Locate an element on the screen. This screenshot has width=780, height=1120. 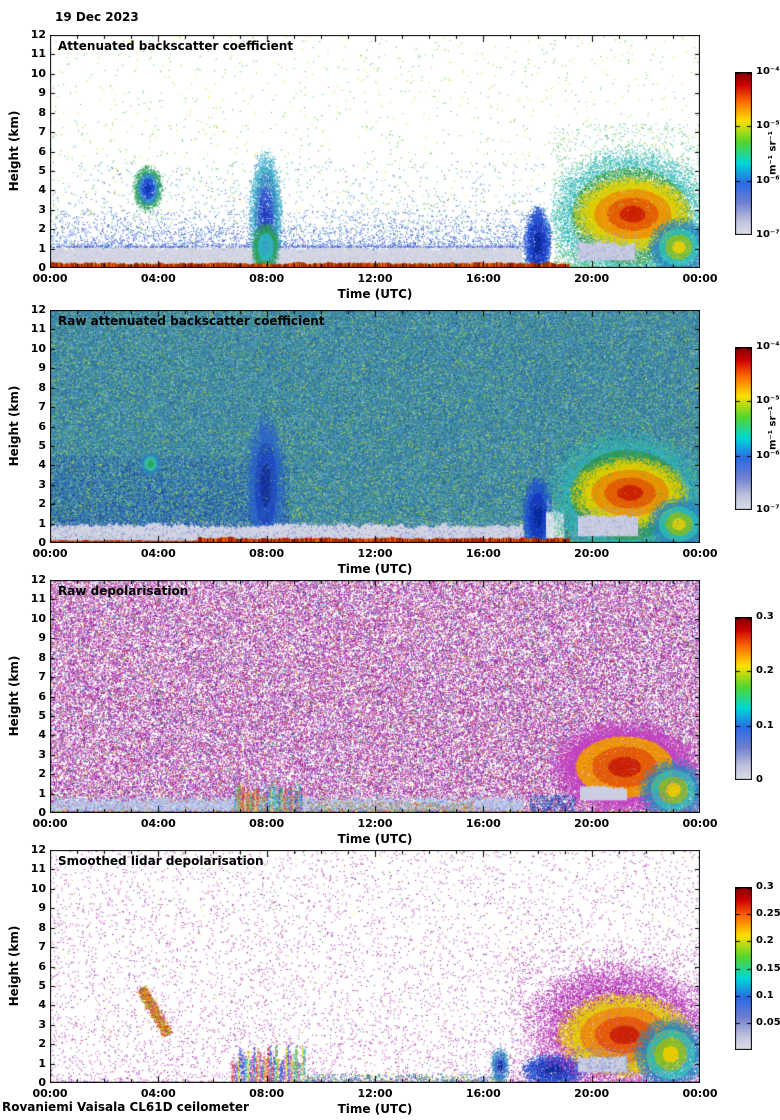
station-label: Rovaniemi Vaisala CL61D ceilometer is located at coordinates (125, 1107).